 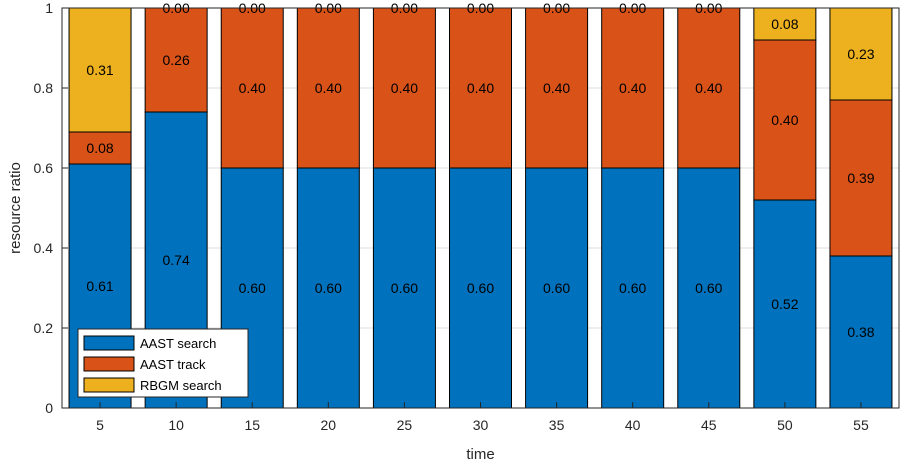 What do you see at coordinates (49, 408) in the screenshot?
I see `y-tick-label: 0` at bounding box center [49, 408].